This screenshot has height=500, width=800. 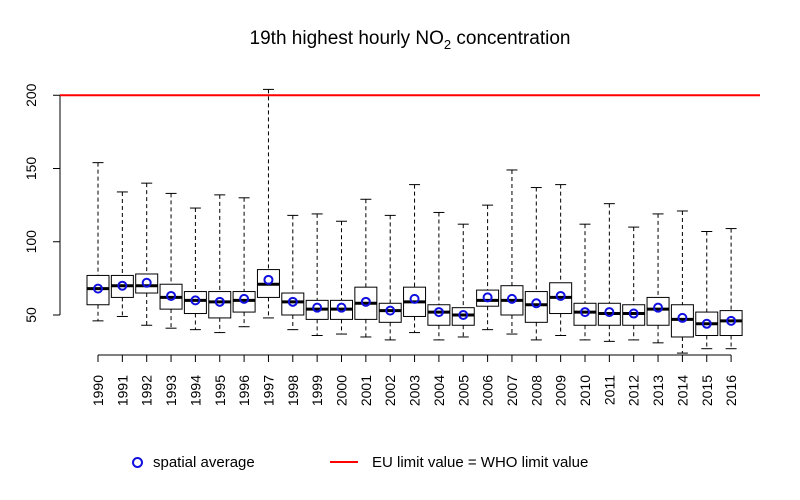 I want to click on chart-title: 19th highest hourly NO2 concentration, so click(x=400, y=40).